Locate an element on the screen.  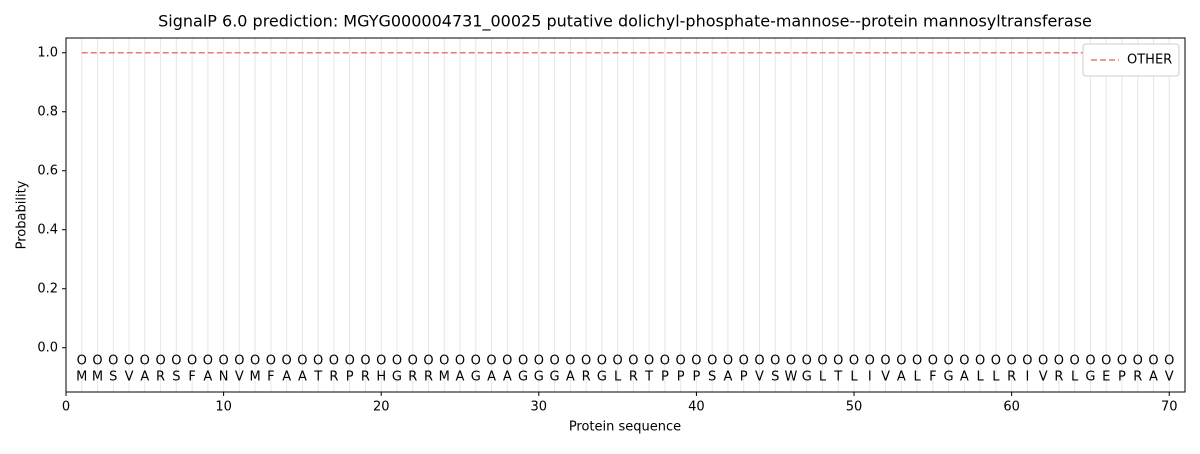
x-axis-label: Protein sequence is located at coordinates (625, 427).